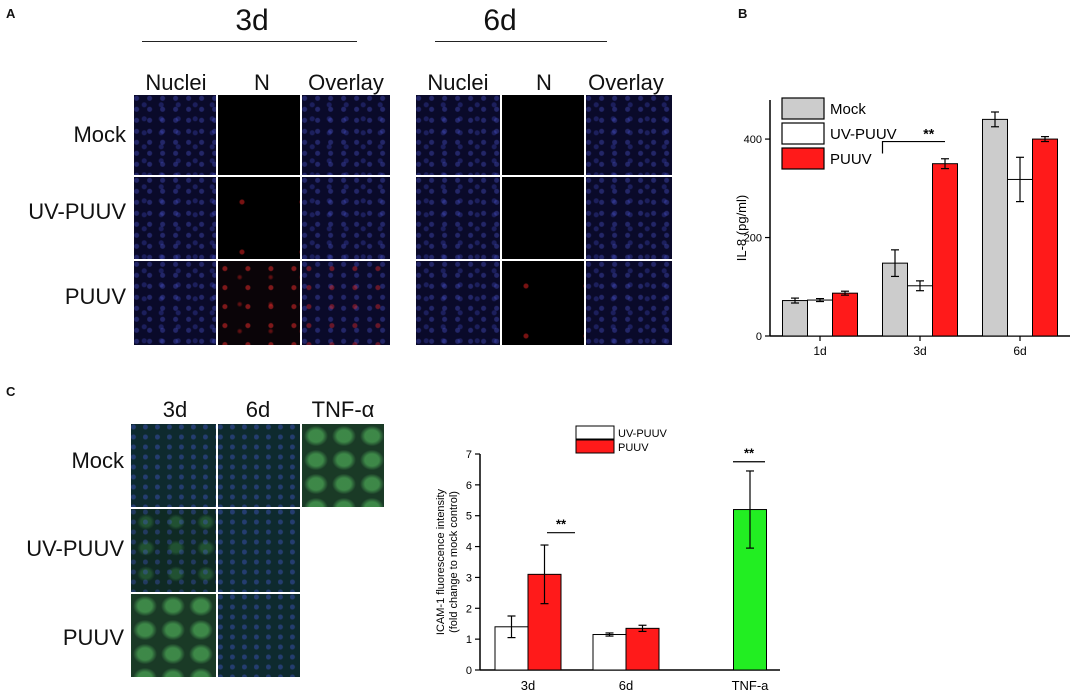 The width and height of the screenshot is (1084, 697). What do you see at coordinates (469, 455) in the screenshot?
I see `y-tick-label: 7` at bounding box center [469, 455].